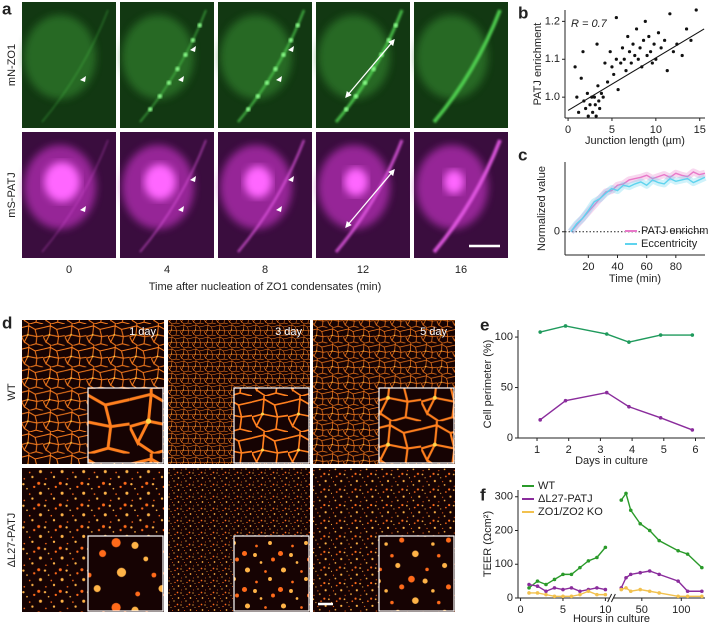 The width and height of the screenshot is (708, 629). Describe the element at coordinates (488, 544) in the screenshot. I see `y-axis-label: TEER (Ωcm²)` at that location.